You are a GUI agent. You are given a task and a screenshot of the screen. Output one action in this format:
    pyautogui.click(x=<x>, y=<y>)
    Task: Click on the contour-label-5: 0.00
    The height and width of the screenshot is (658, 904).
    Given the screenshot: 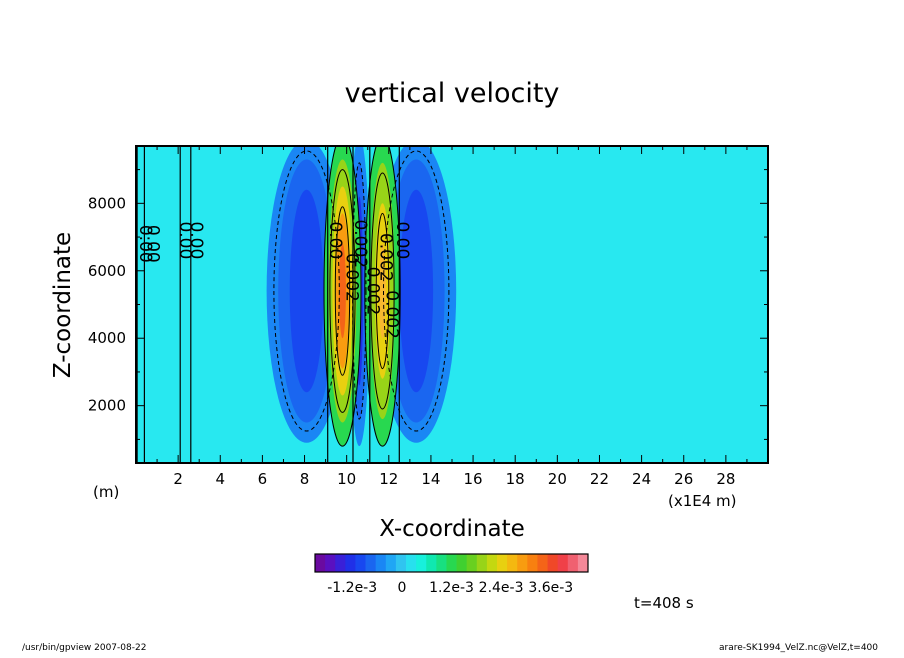 What is the action you would take?
    pyautogui.click(x=402, y=240)
    